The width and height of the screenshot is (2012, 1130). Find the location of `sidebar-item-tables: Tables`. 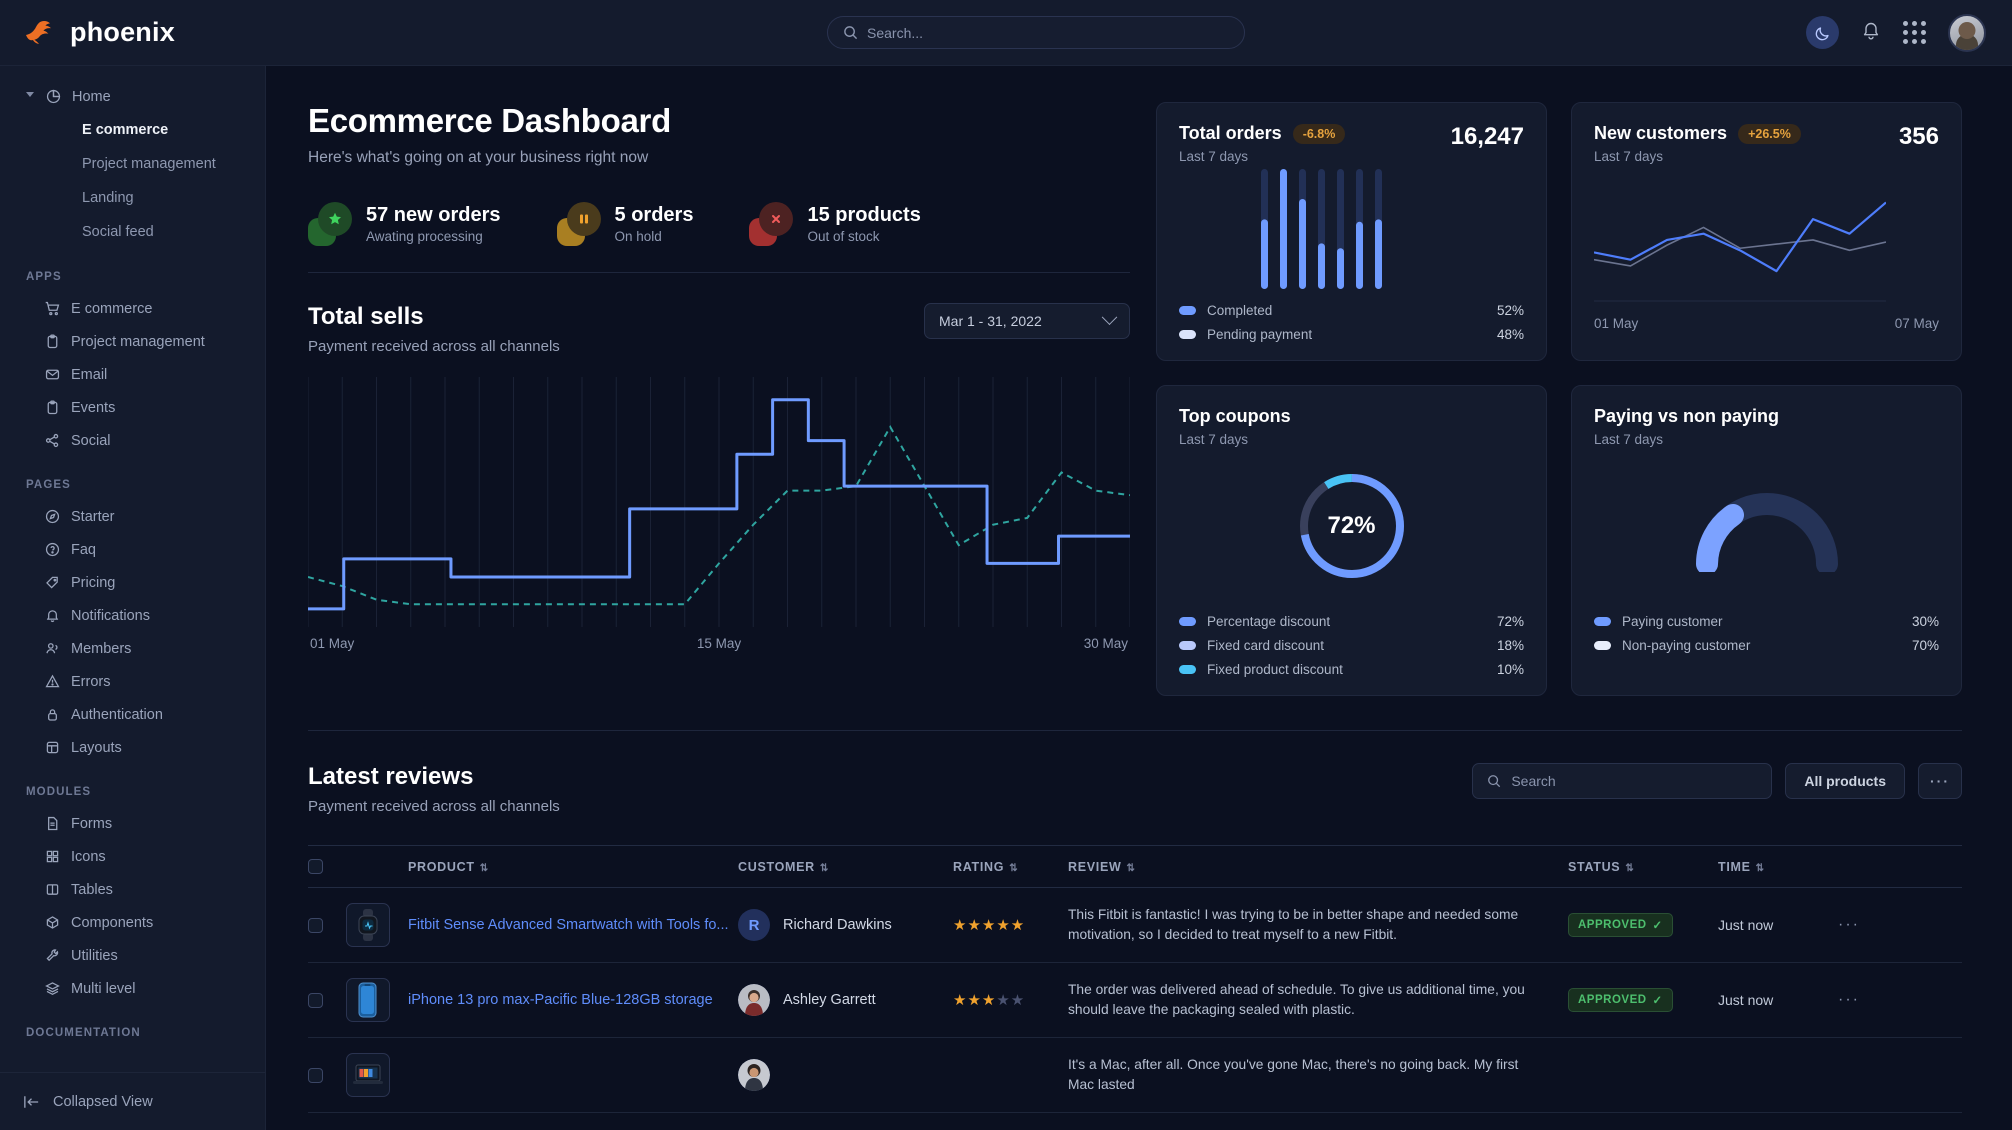

sidebar-item-tables: Tables is located at coordinates (132, 889).